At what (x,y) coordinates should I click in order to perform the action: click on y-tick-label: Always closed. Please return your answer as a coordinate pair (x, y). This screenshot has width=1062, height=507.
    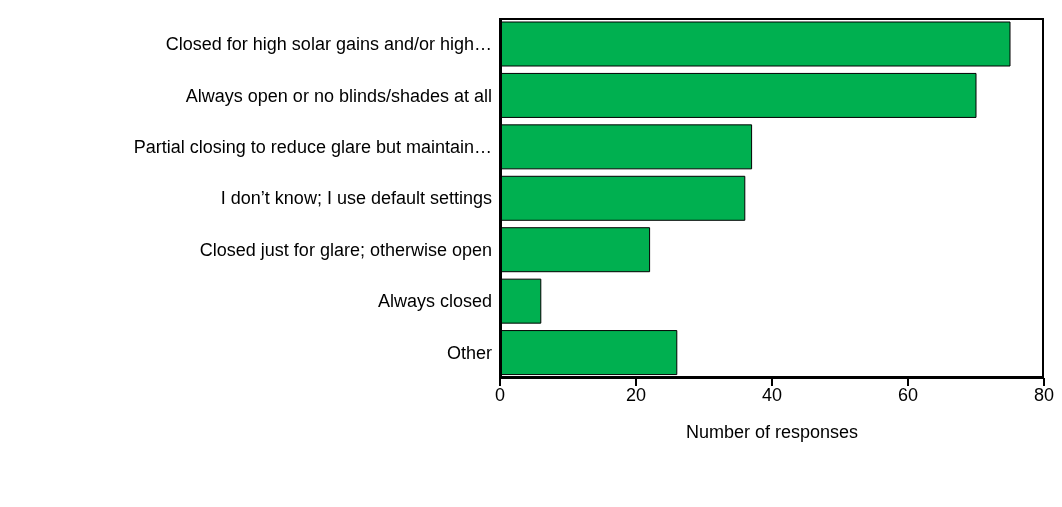
    Looking at the image, I should click on (434, 301).